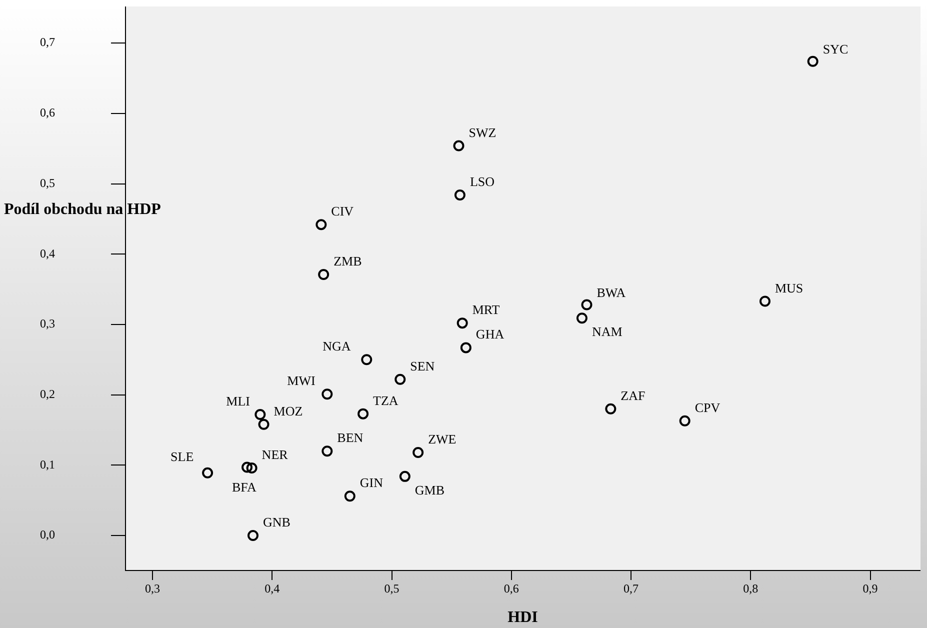  I want to click on x-tick-label: 0,5, so click(392, 588).